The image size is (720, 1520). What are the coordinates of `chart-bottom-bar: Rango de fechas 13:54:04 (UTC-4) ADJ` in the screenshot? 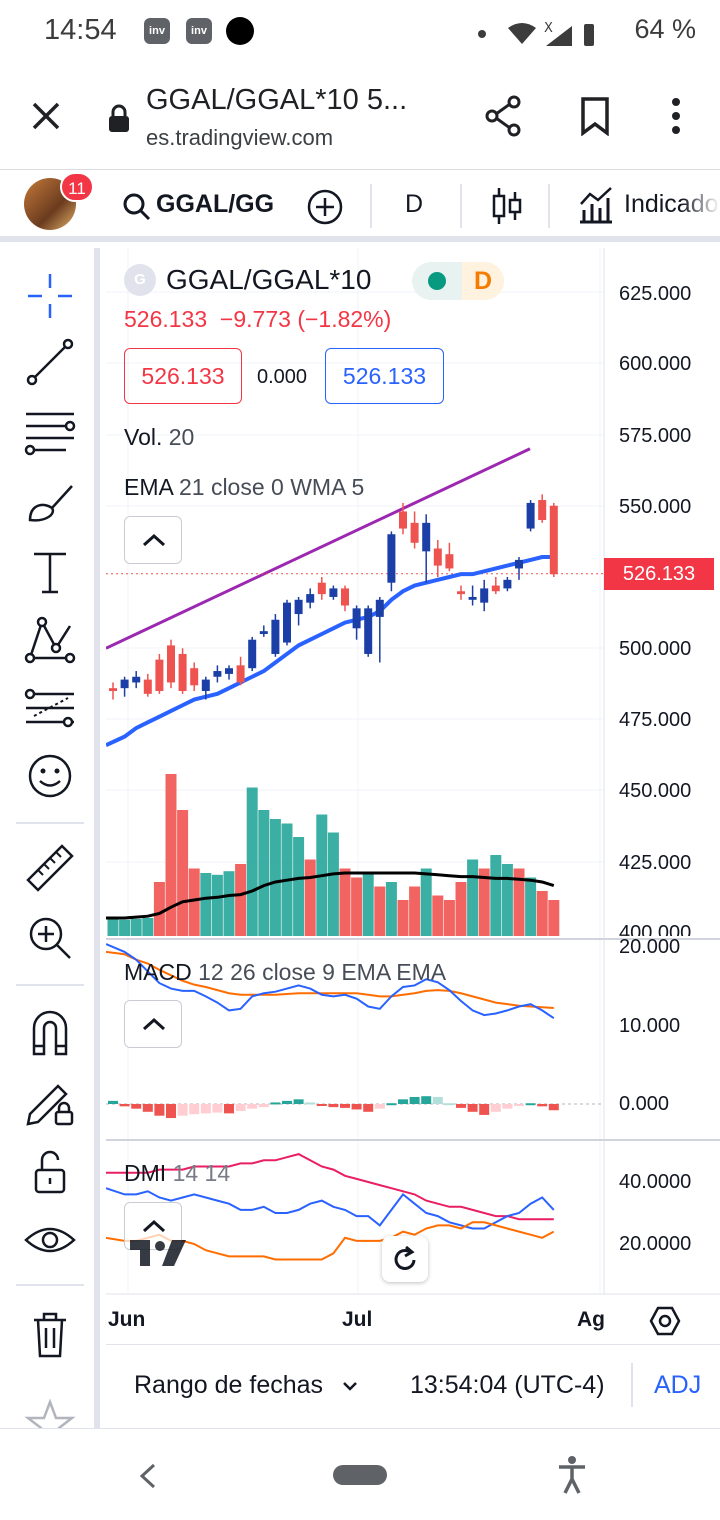 It's located at (413, 1383).